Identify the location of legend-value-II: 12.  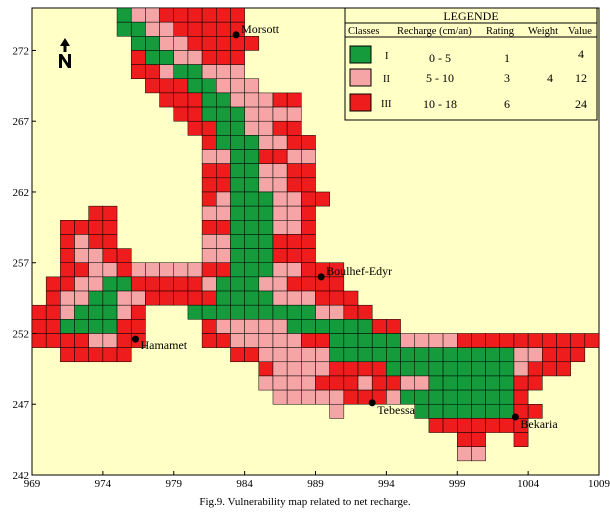
(581, 78).